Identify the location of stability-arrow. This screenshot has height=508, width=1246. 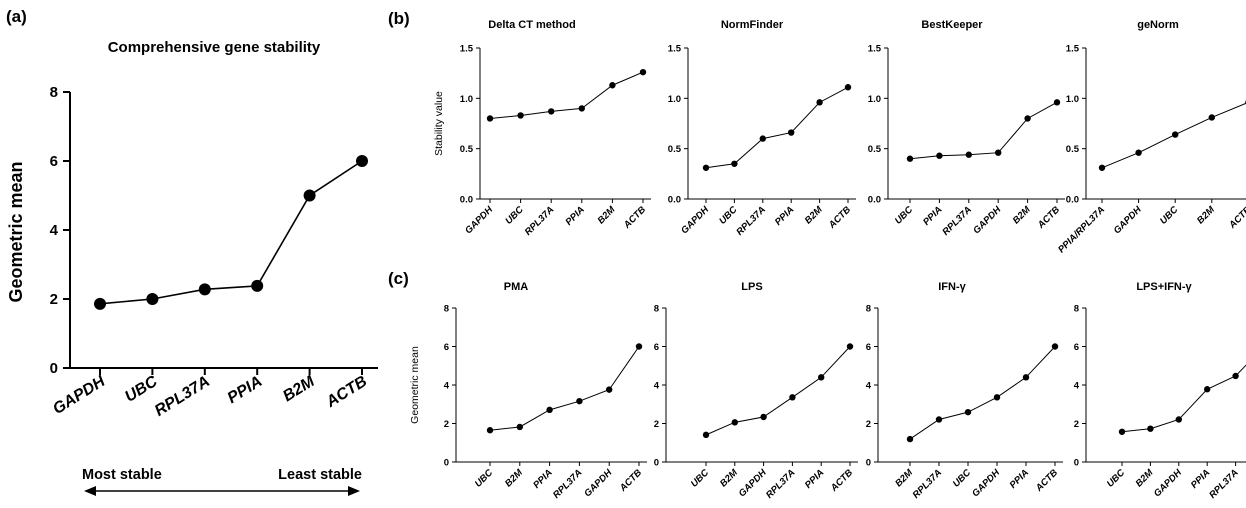
(222, 491).